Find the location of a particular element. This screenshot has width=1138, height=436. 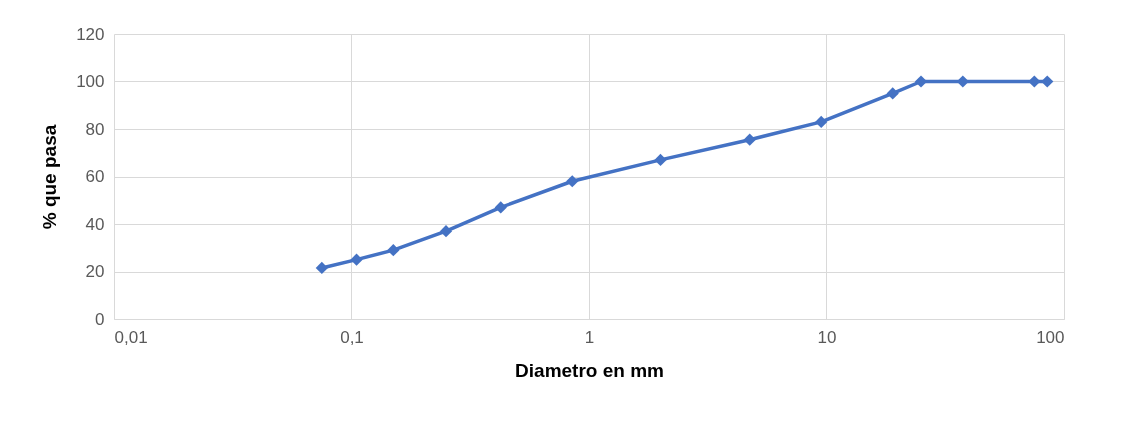

x-tick-label: 100 is located at coordinates (1050, 337).